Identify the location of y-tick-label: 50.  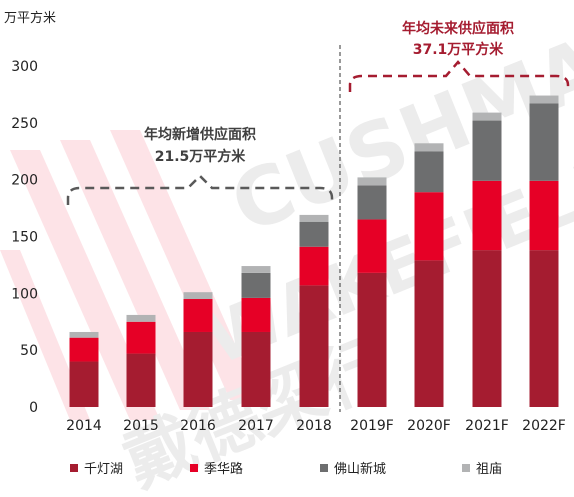
(29, 351).